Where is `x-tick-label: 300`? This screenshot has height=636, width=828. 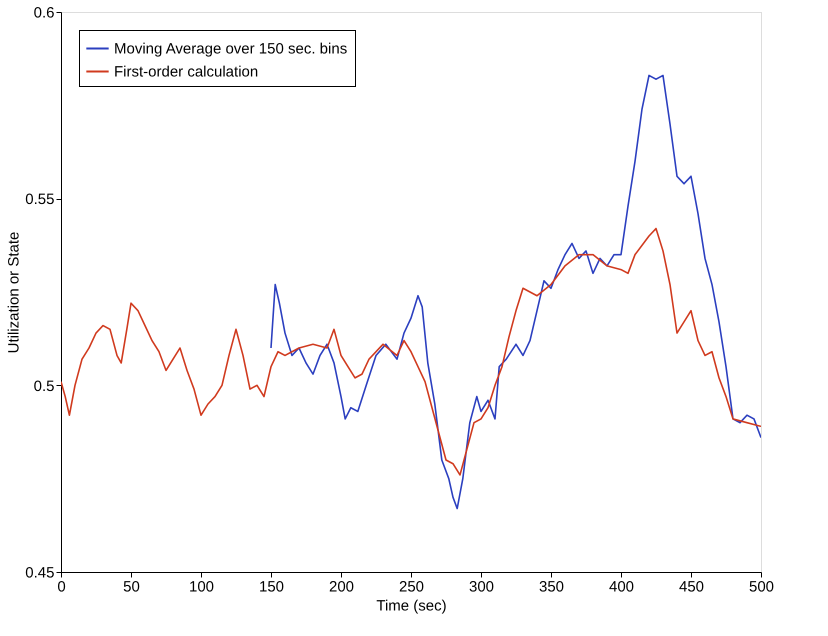 x-tick-label: 300 is located at coordinates (481, 587).